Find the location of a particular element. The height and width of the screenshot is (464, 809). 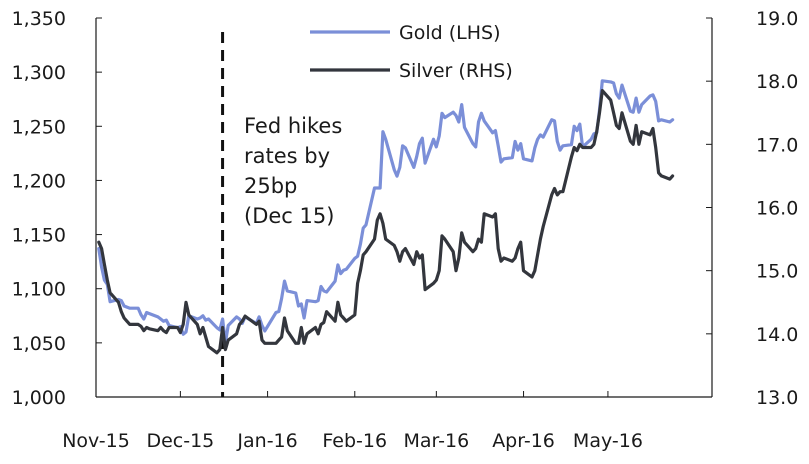

x-tick-label: May-16 is located at coordinates (608, 441).